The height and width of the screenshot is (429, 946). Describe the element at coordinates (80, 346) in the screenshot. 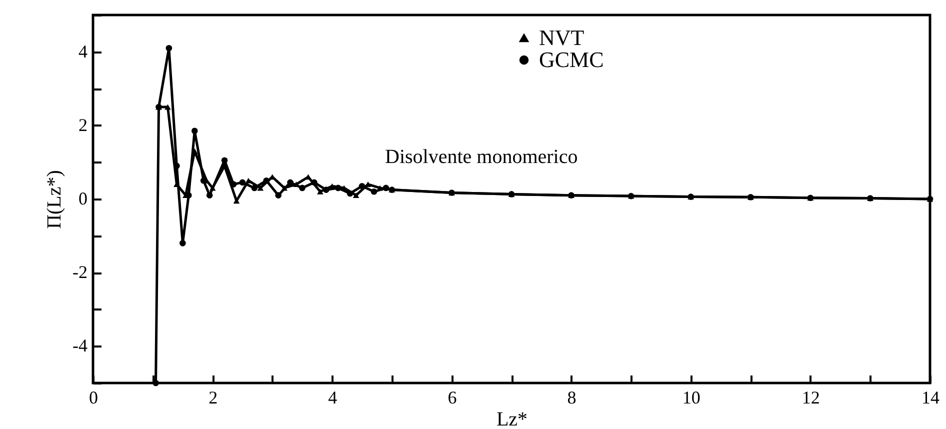

I see `y-tick-label: -4` at that location.